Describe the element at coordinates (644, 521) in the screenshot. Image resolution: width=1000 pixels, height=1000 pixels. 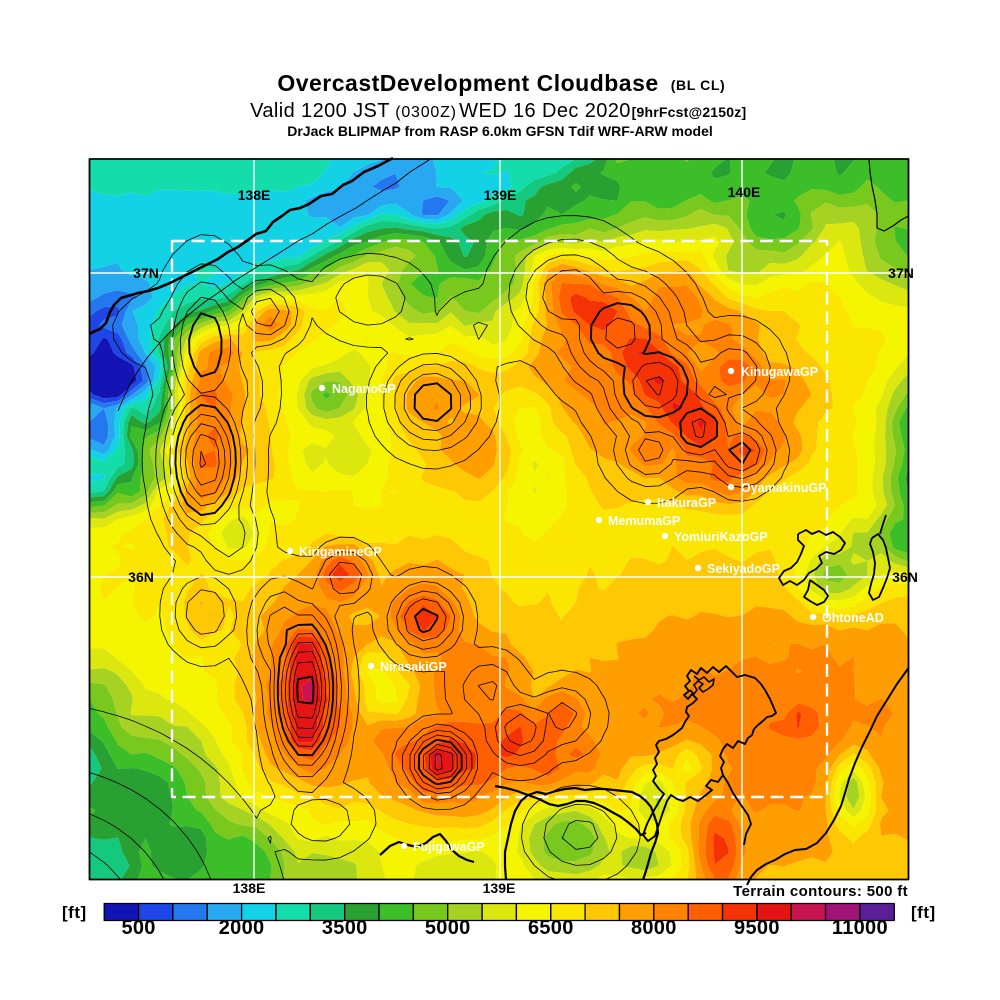
I see `svg-text: MemumaGP` at that location.